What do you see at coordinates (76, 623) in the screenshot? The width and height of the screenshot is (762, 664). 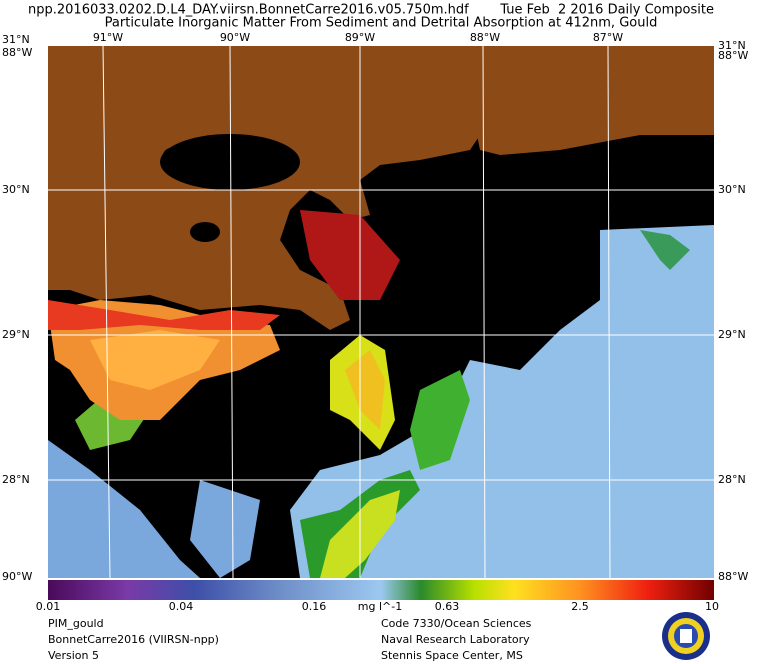 I see `footer-left: PIM_gould` at bounding box center [76, 623].